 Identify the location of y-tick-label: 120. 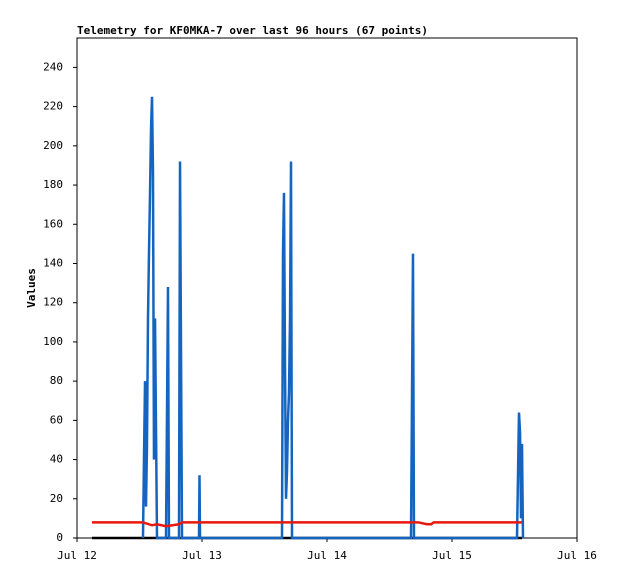
(53, 302).